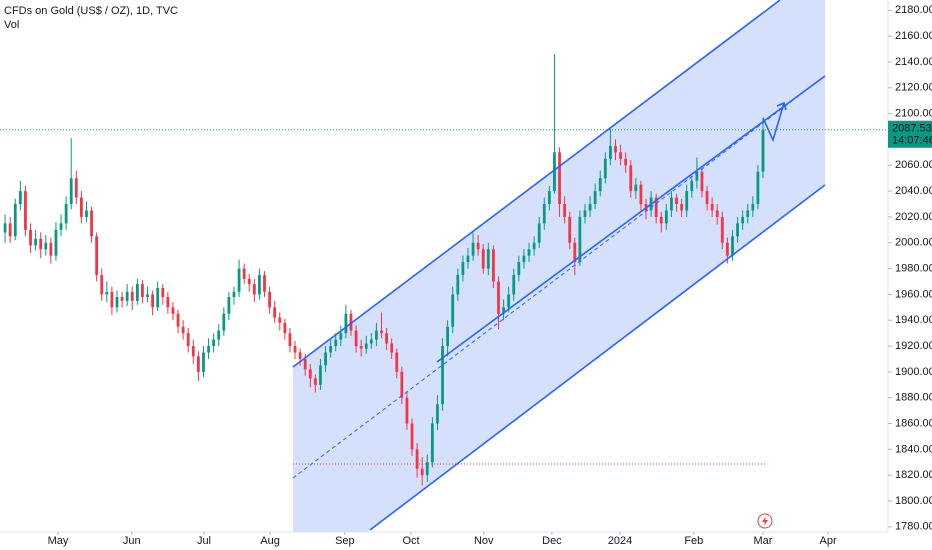  Describe the element at coordinates (763, 541) in the screenshot. I see `x-tick-label: Mar` at that location.